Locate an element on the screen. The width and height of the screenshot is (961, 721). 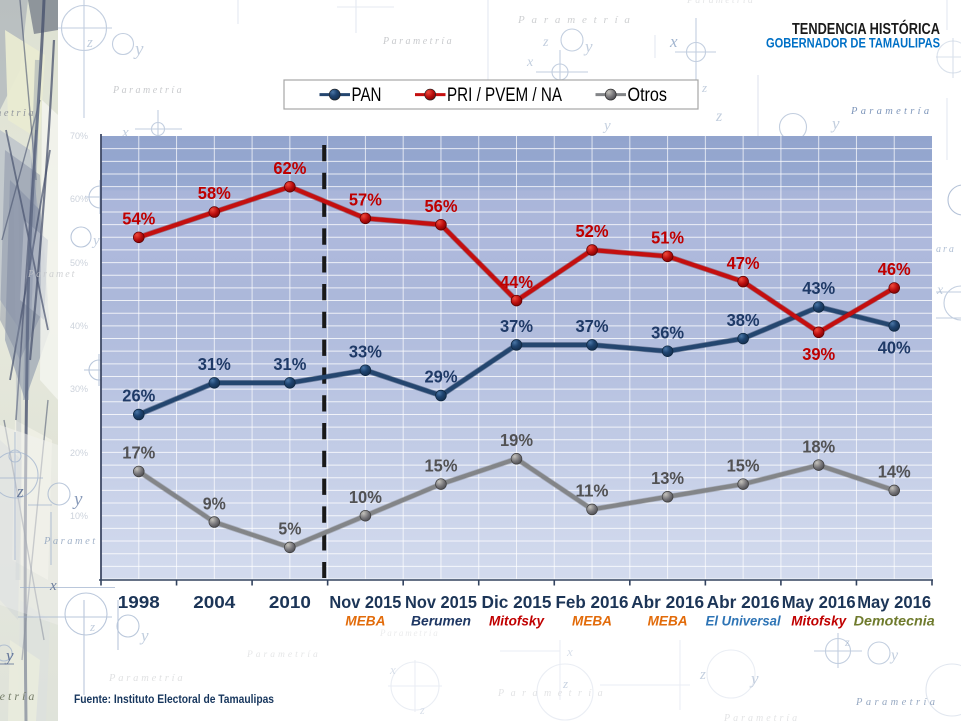
svg-text: 70% is located at coordinates (79, 136).